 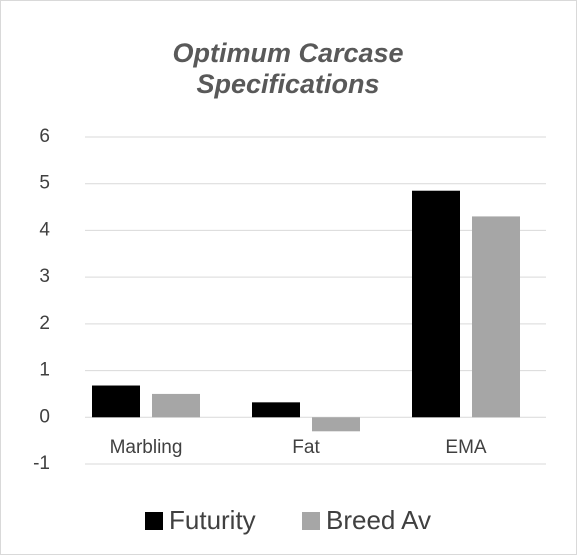 What do you see at coordinates (41, 463) in the screenshot?
I see `y-tick-label: -1` at bounding box center [41, 463].